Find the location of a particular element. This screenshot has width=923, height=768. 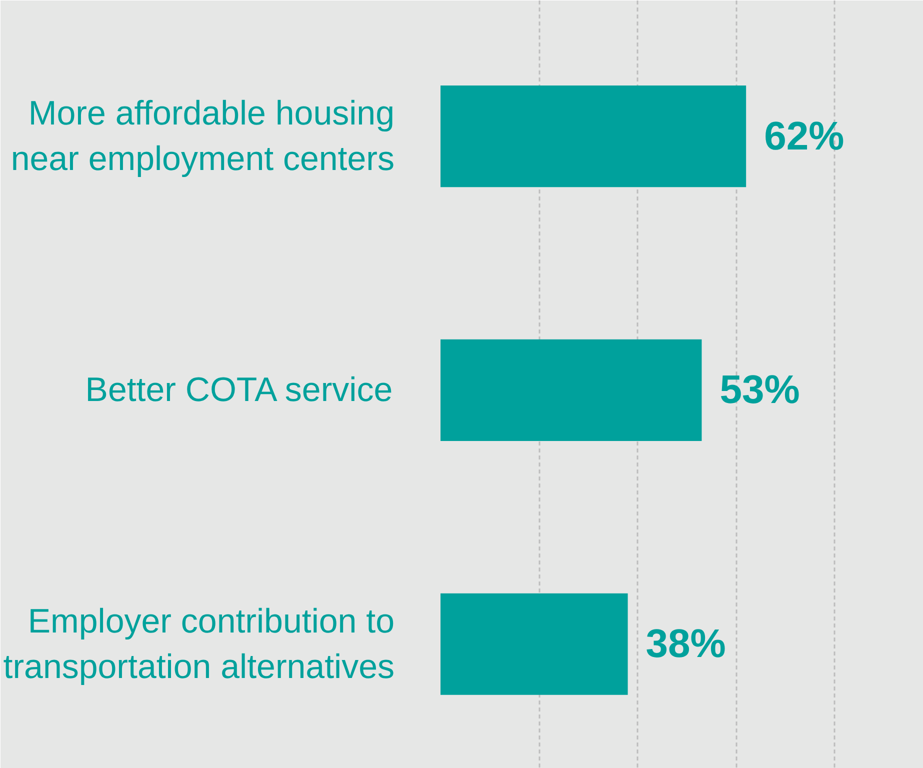

data-label: 62% is located at coordinates (804, 136).